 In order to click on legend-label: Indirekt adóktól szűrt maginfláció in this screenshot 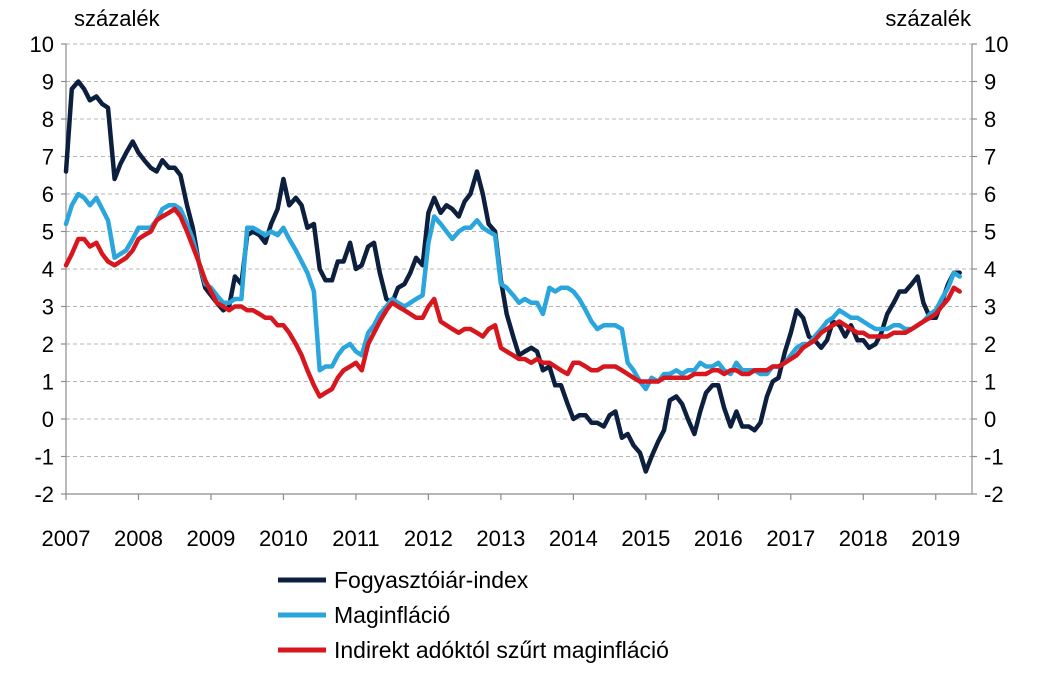, I will do `click(501, 650)`.